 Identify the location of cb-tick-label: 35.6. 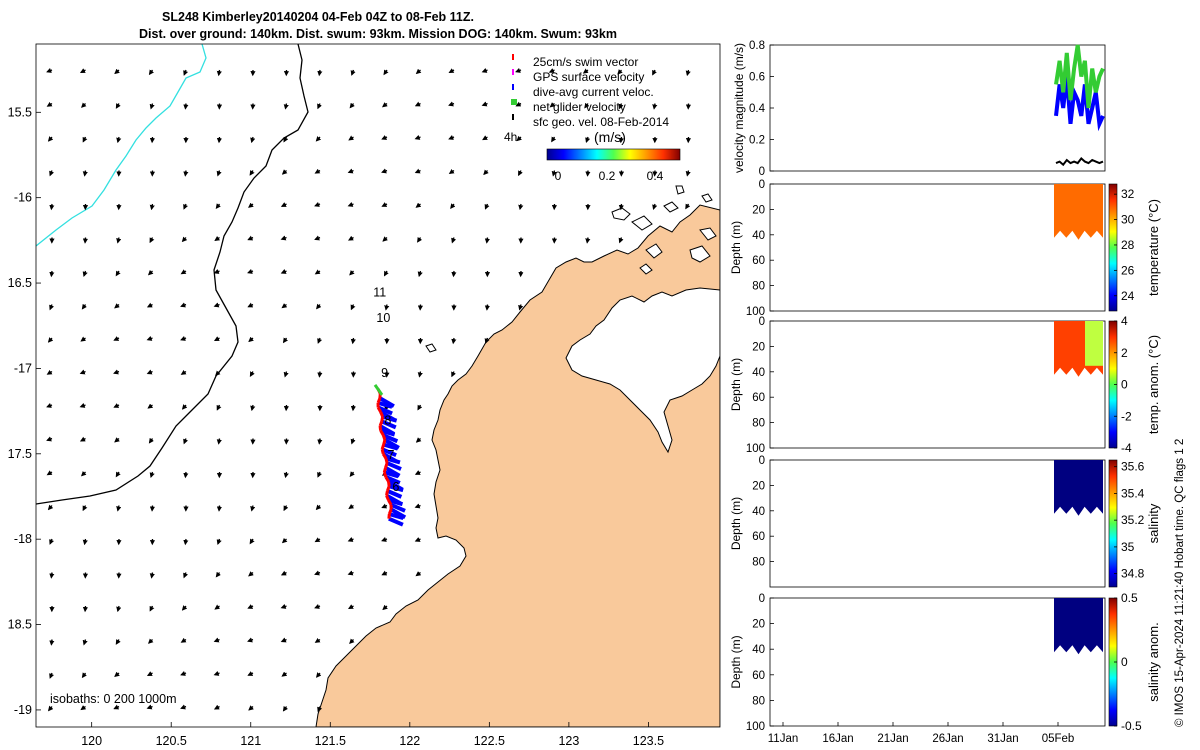
(1133, 467).